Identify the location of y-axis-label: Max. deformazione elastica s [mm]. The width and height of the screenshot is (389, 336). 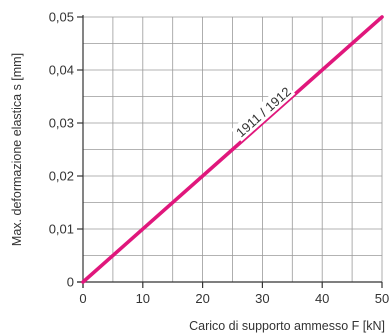
(17, 149).